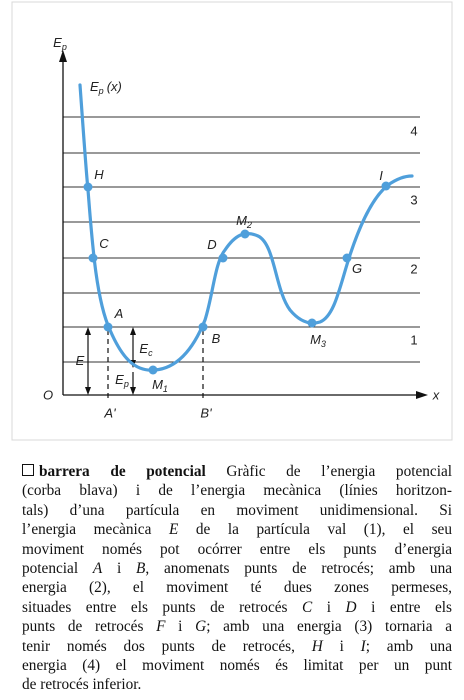  What do you see at coordinates (329, 627) in the screenshot?
I see `text-run: ; amb una energia (3) tornaria a` at bounding box center [329, 627].